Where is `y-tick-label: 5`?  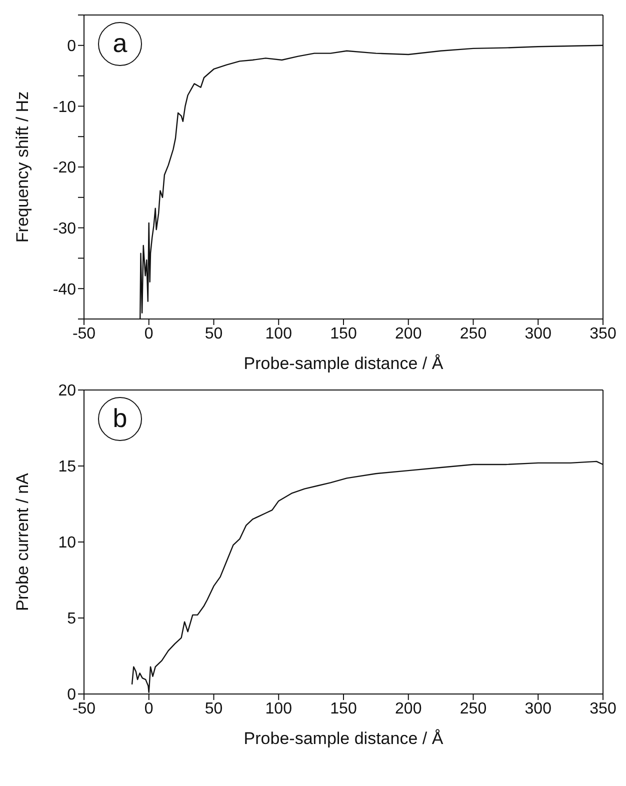 y-tick-label: 5 is located at coordinates (71, 619).